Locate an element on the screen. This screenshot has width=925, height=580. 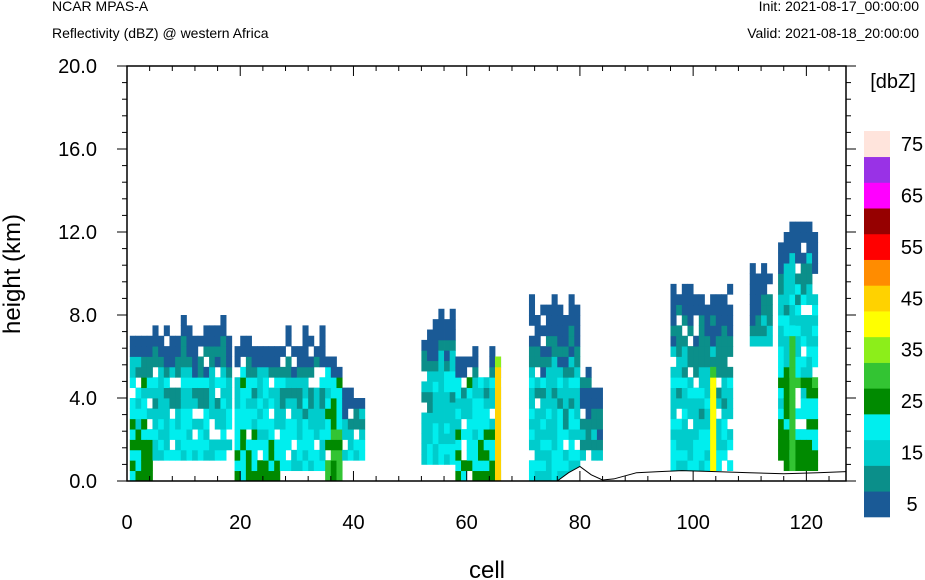
y-tick-label: 16.0 is located at coordinates (77, 150).